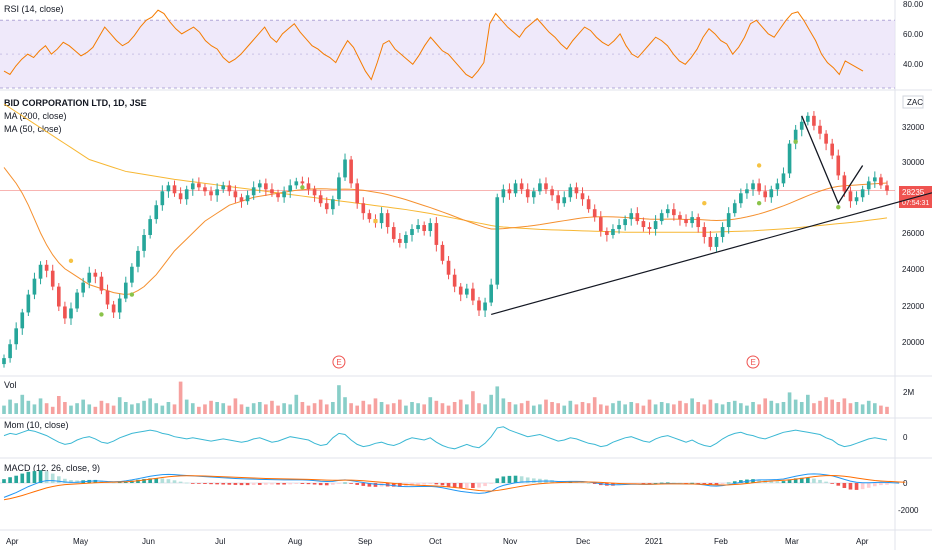  Describe the element at coordinates (12, 541) in the screenshot. I see `x-tick-apr: Apr` at that location.